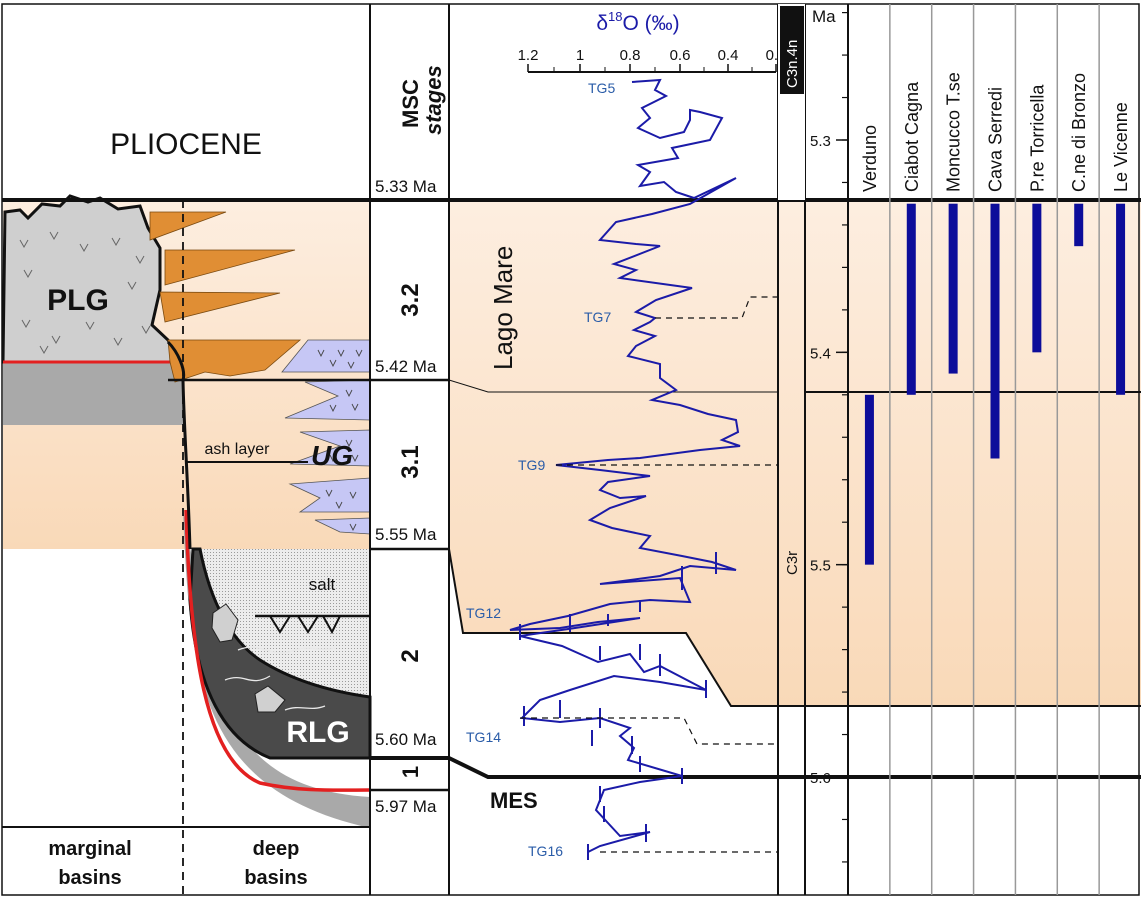  What do you see at coordinates (728, 55) in the screenshot?
I see `isotope-tick-label: 0.4` at bounding box center [728, 55].